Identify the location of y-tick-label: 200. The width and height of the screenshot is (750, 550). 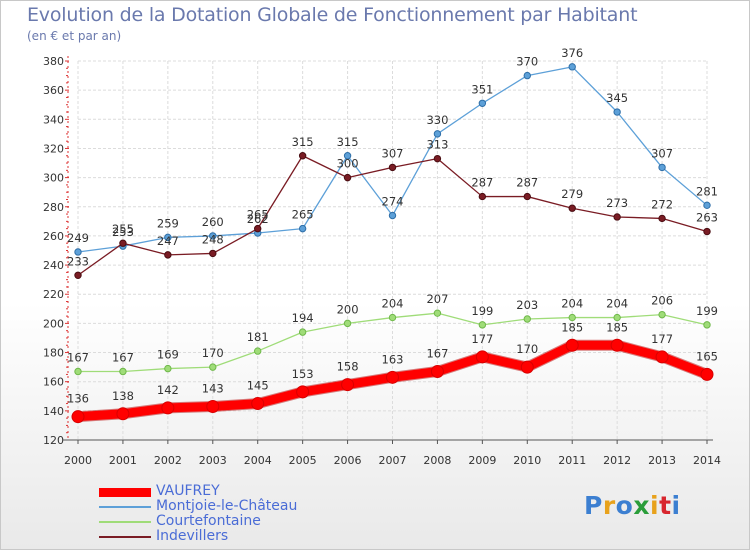
(53, 323).